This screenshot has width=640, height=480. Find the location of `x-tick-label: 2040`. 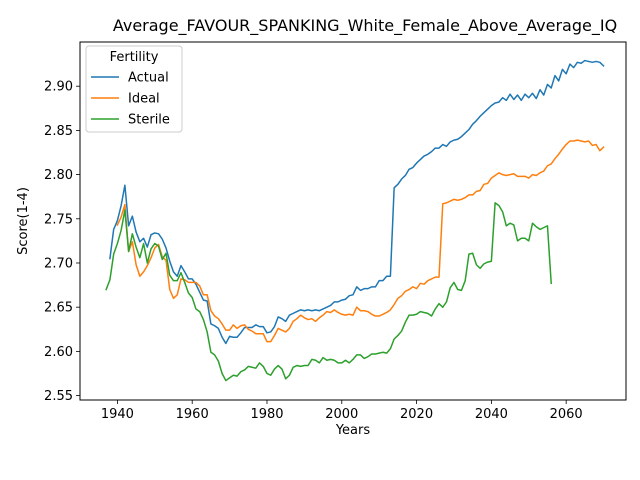

x-tick-label: 2040 is located at coordinates (491, 414).